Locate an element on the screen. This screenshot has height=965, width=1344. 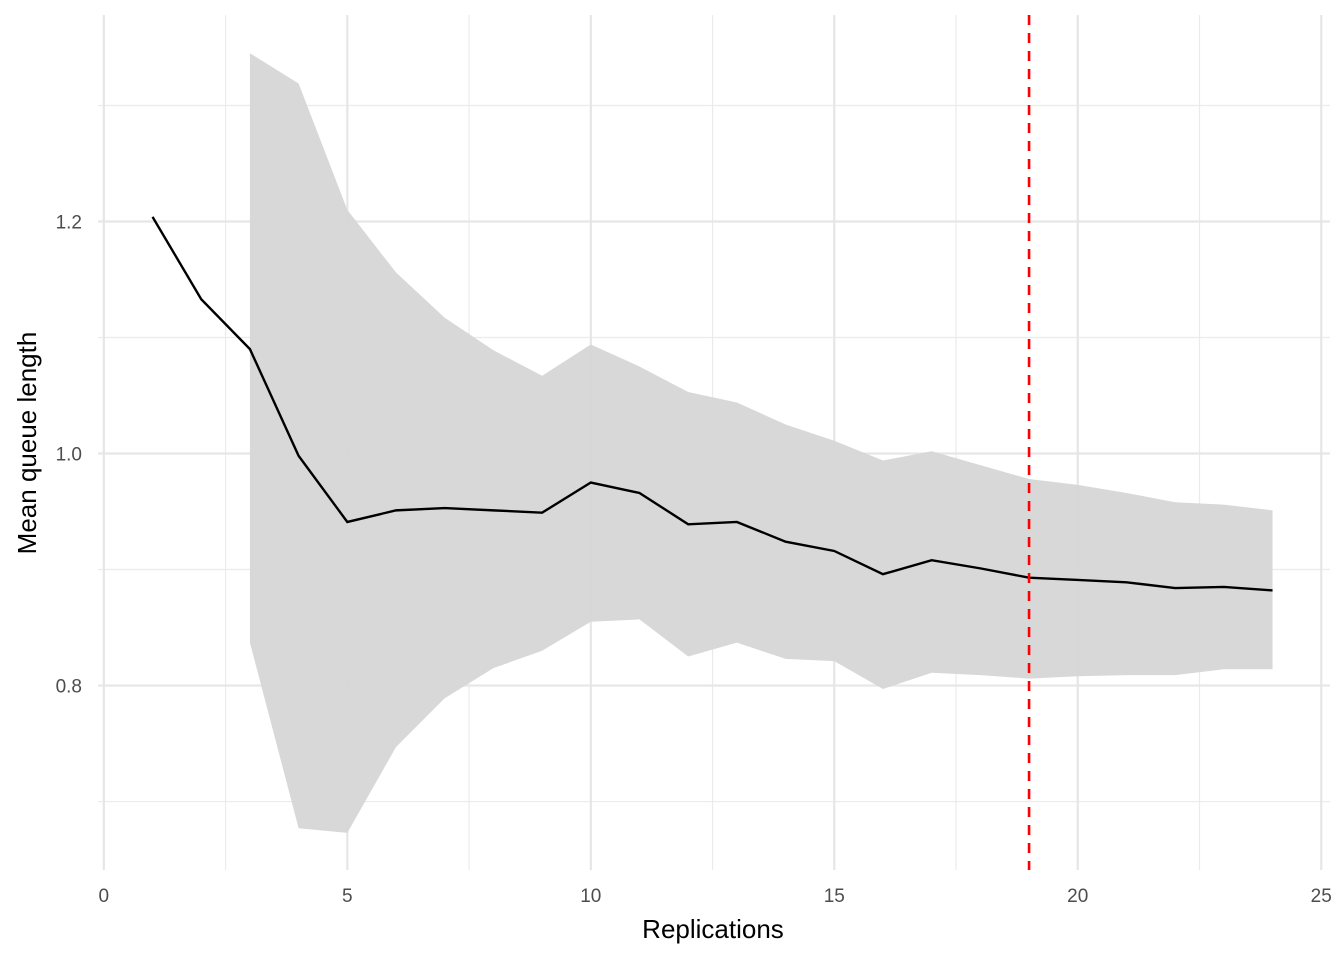
x-tick-label: 10 is located at coordinates (590, 896).